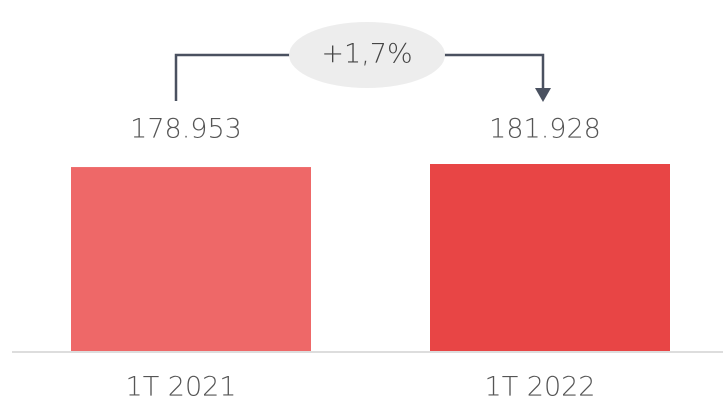  What do you see at coordinates (186, 129) in the screenshot?
I see `value-label: 178.953` at bounding box center [186, 129].